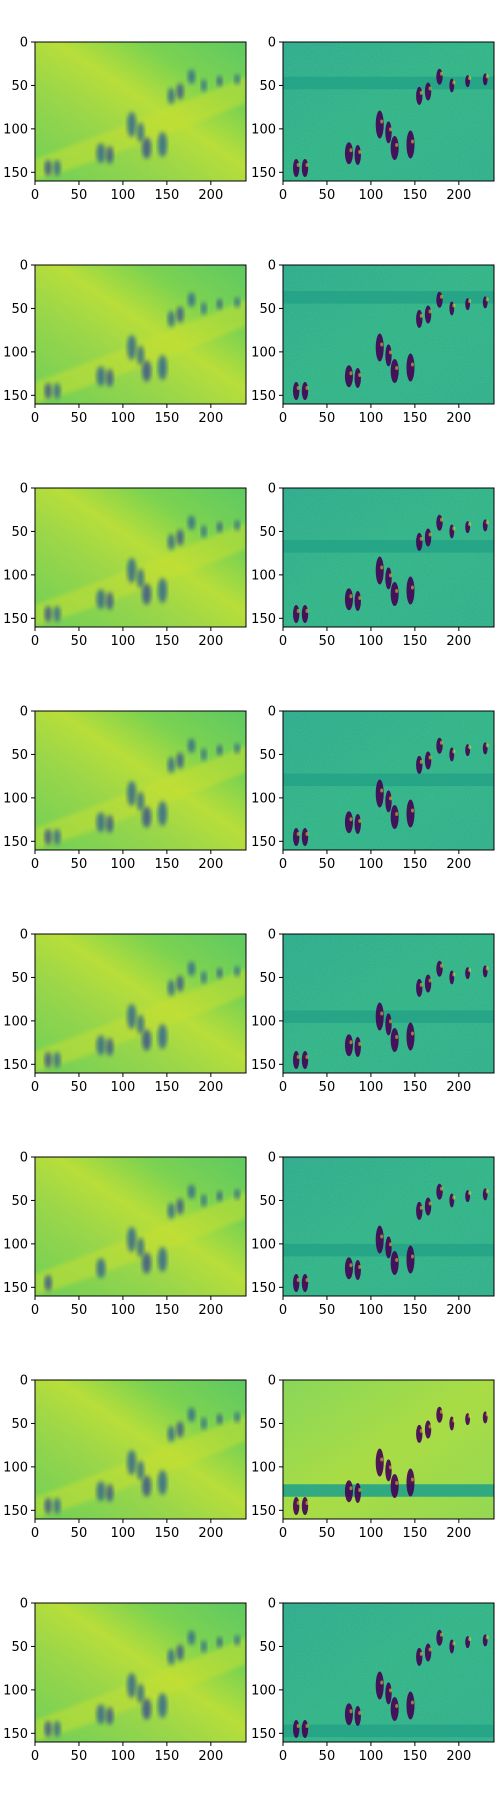 This screenshot has width=500, height=1800. I want to click on panel-r8-c2: 0 50 100 150 200 0 50 100 150, so click(373, 1680).